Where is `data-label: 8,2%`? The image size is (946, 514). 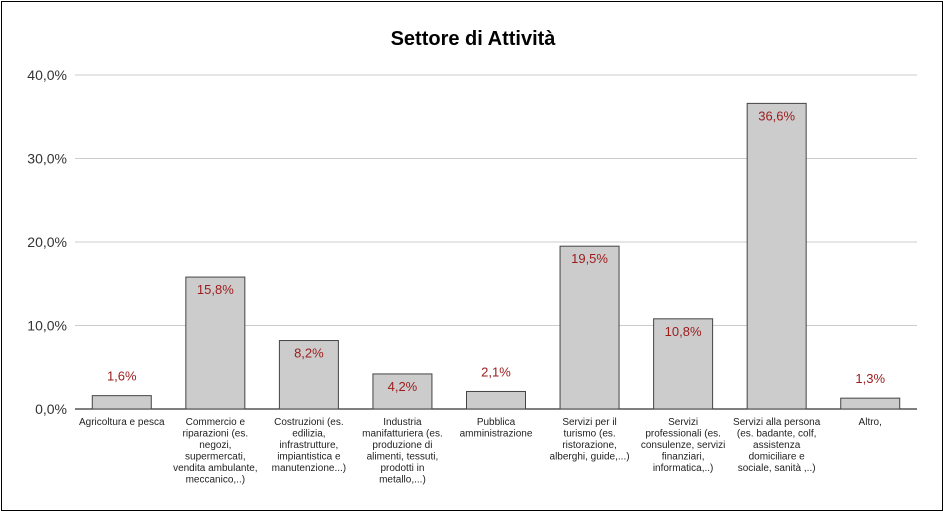
data-label: 8,2% is located at coordinates (309, 353).